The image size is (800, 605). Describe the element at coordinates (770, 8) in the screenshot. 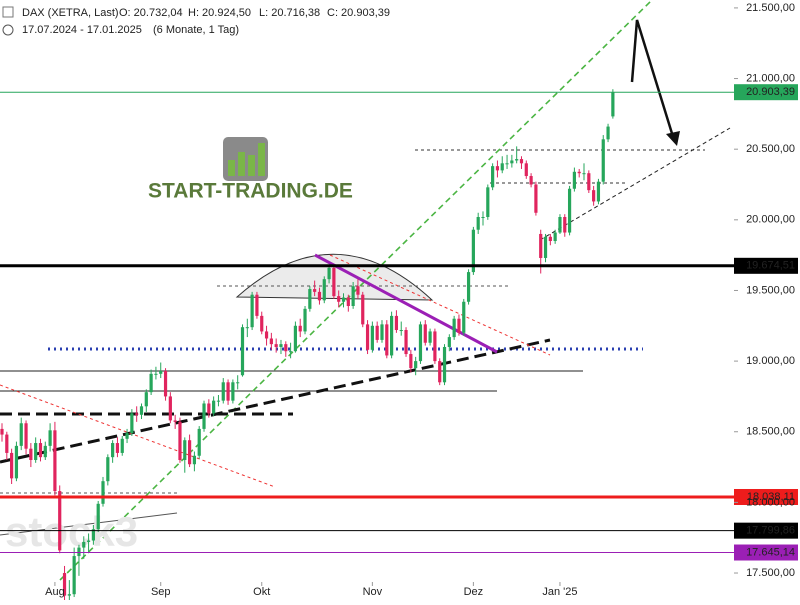

I see `y-tick-label: 21.500,00` at that location.